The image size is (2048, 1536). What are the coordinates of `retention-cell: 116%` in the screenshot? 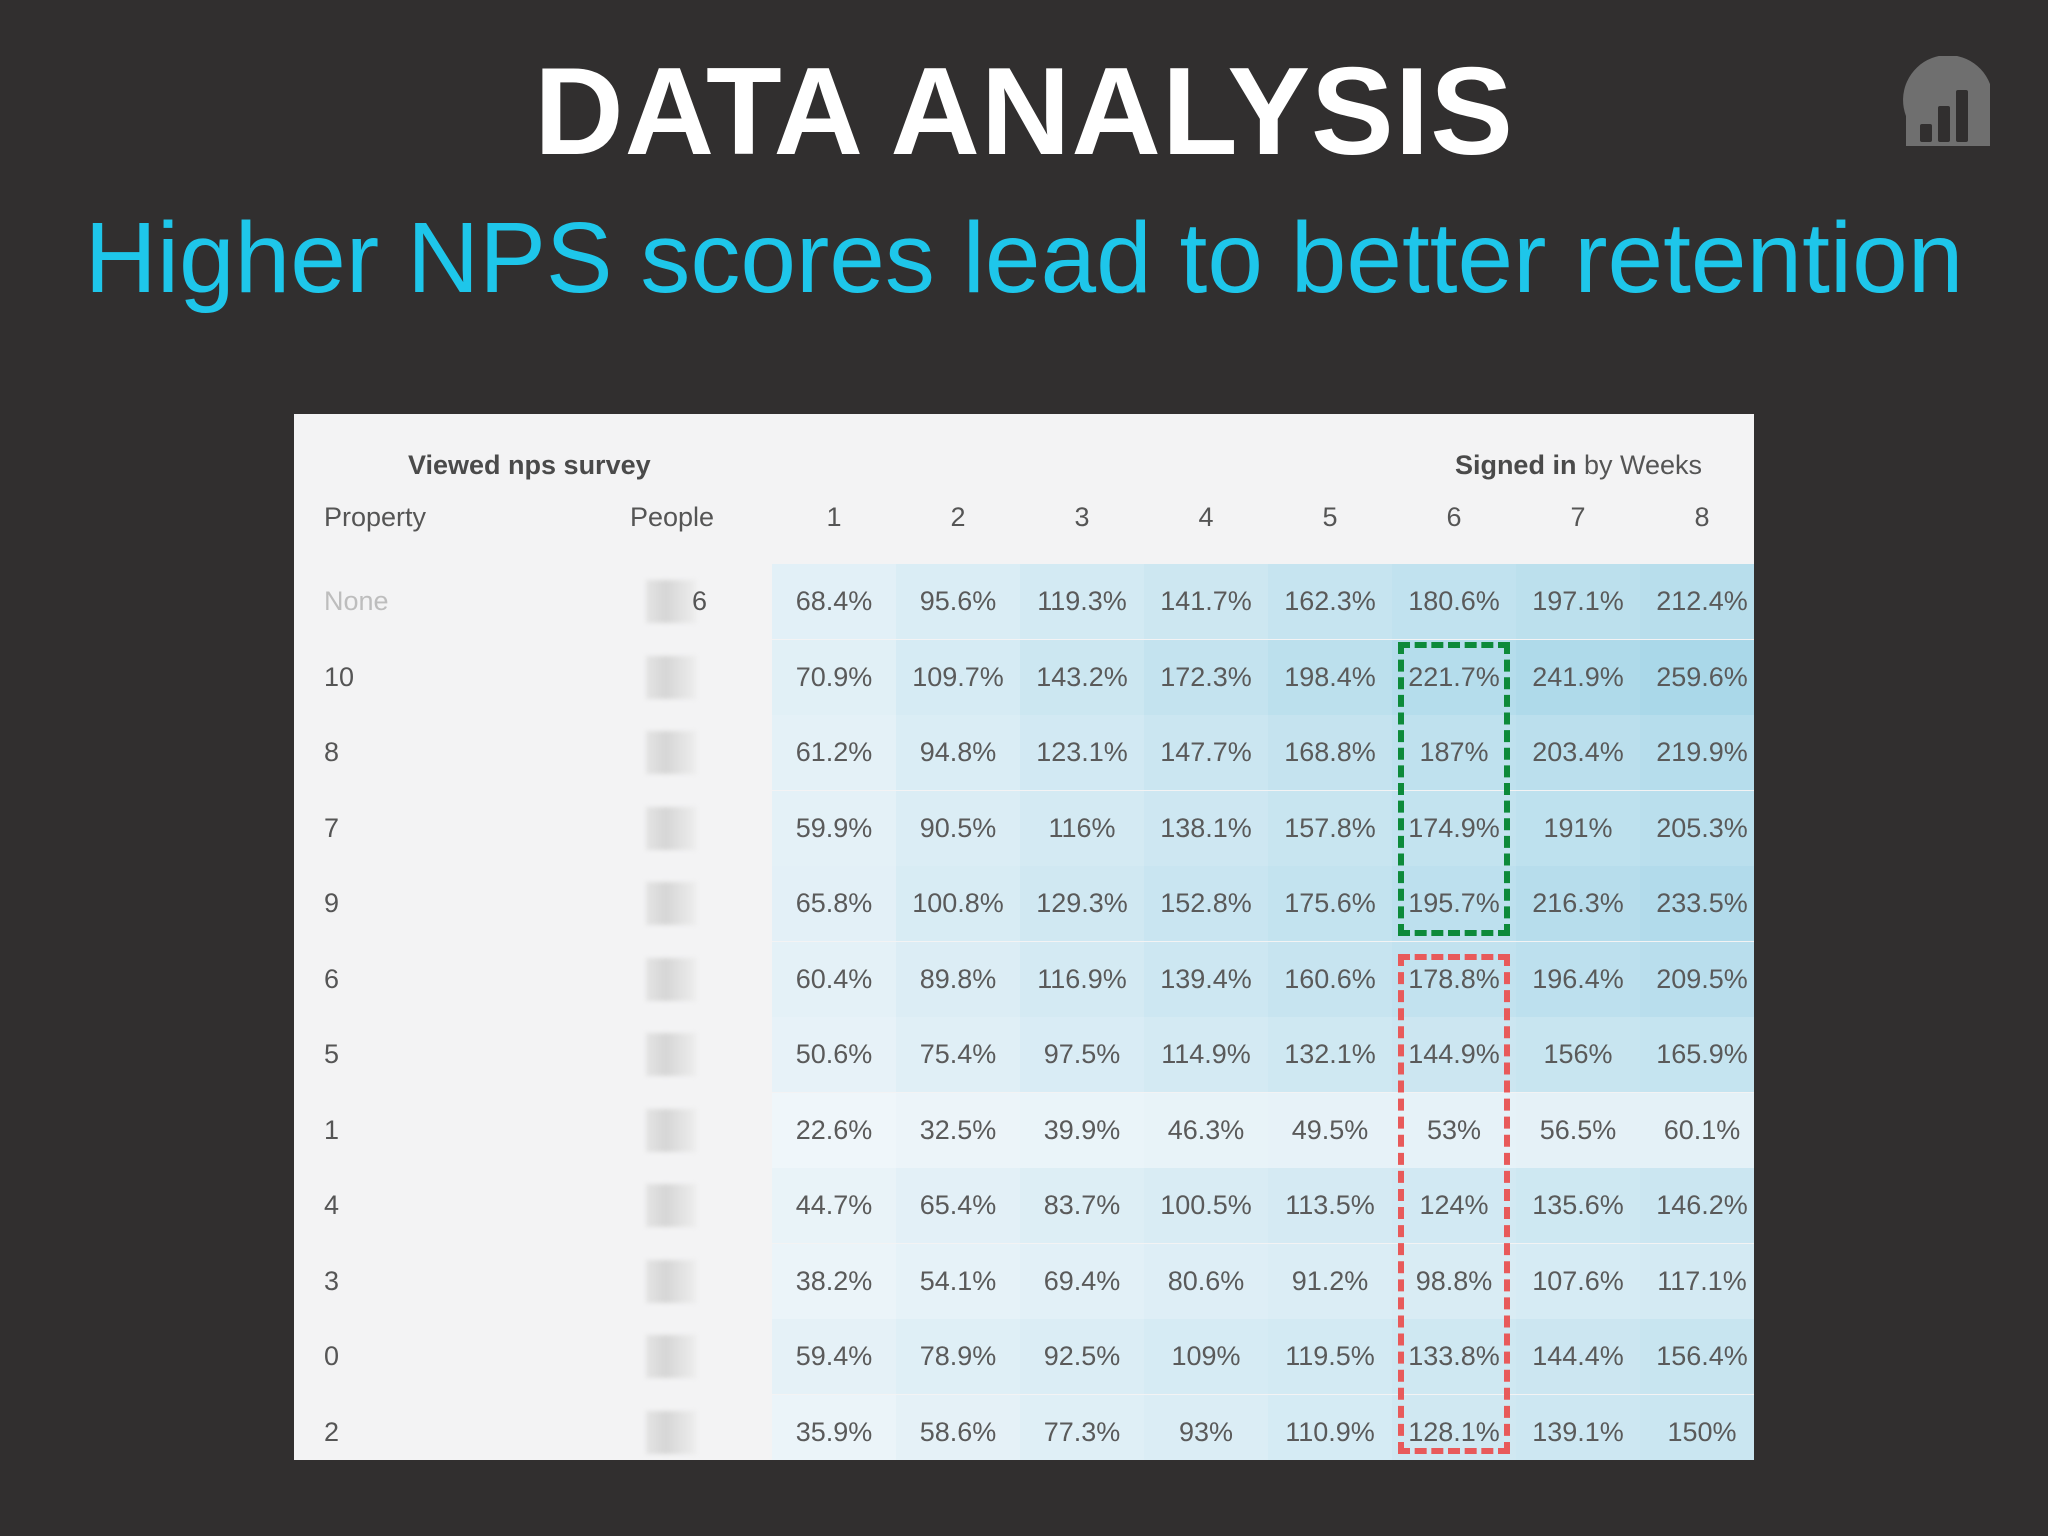 It's located at (1082, 828).